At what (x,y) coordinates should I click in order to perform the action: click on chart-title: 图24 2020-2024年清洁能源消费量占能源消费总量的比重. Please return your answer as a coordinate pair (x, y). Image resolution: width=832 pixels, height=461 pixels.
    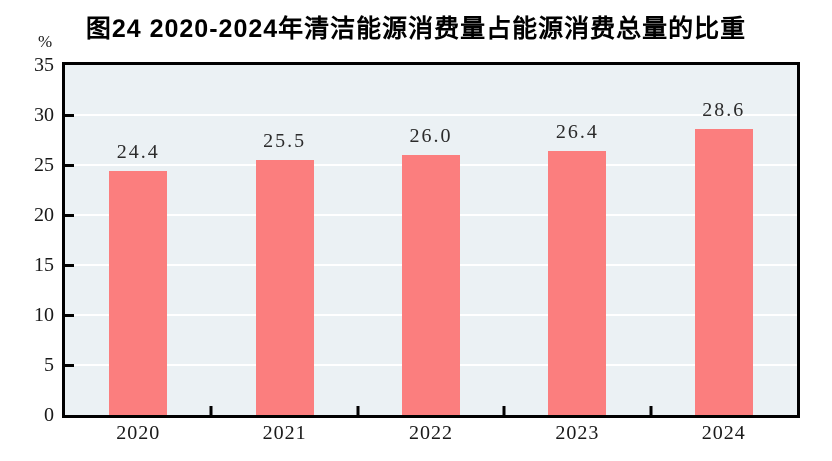
    Looking at the image, I should click on (416, 29).